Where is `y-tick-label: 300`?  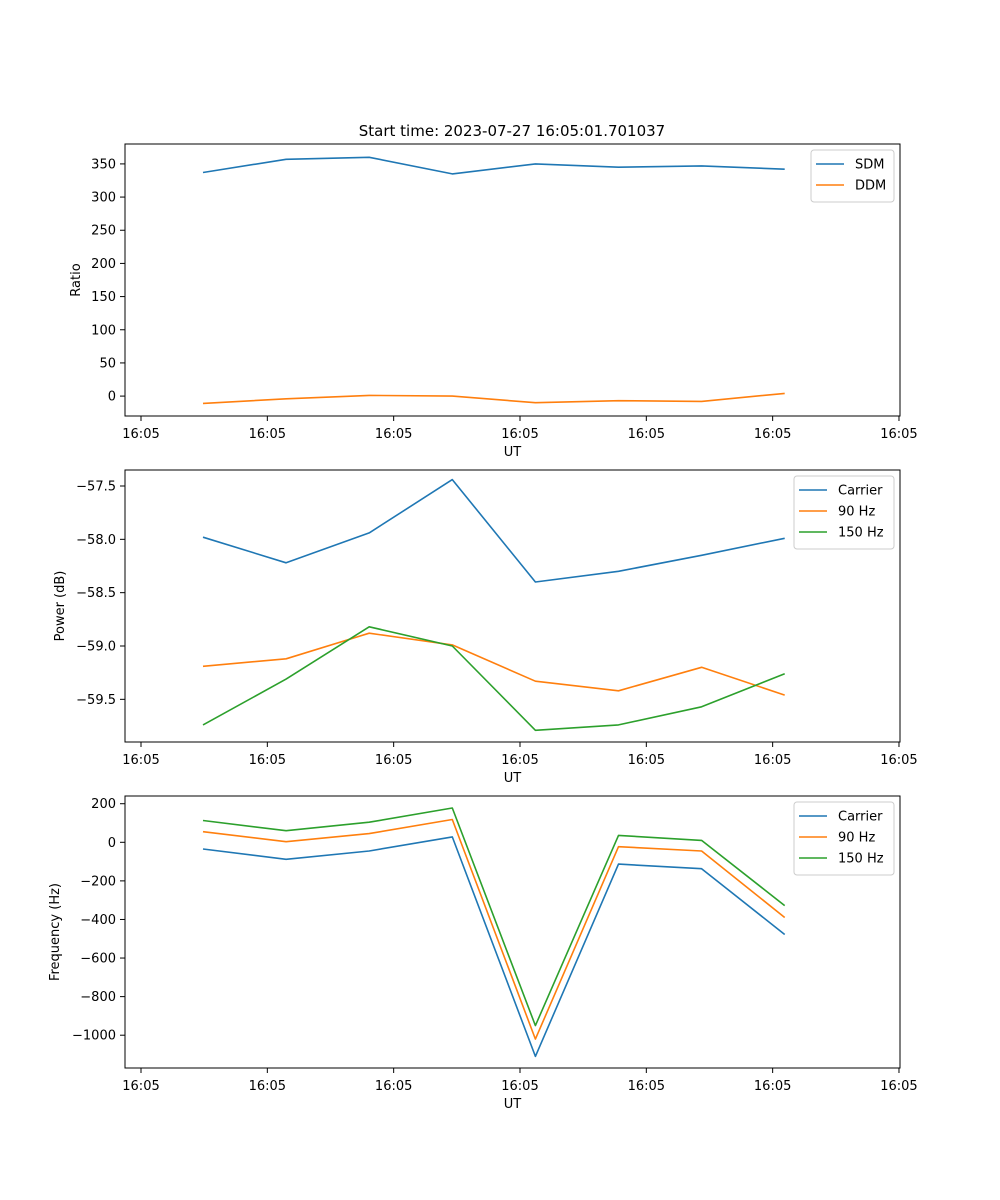 y-tick-label: 300 is located at coordinates (103, 198).